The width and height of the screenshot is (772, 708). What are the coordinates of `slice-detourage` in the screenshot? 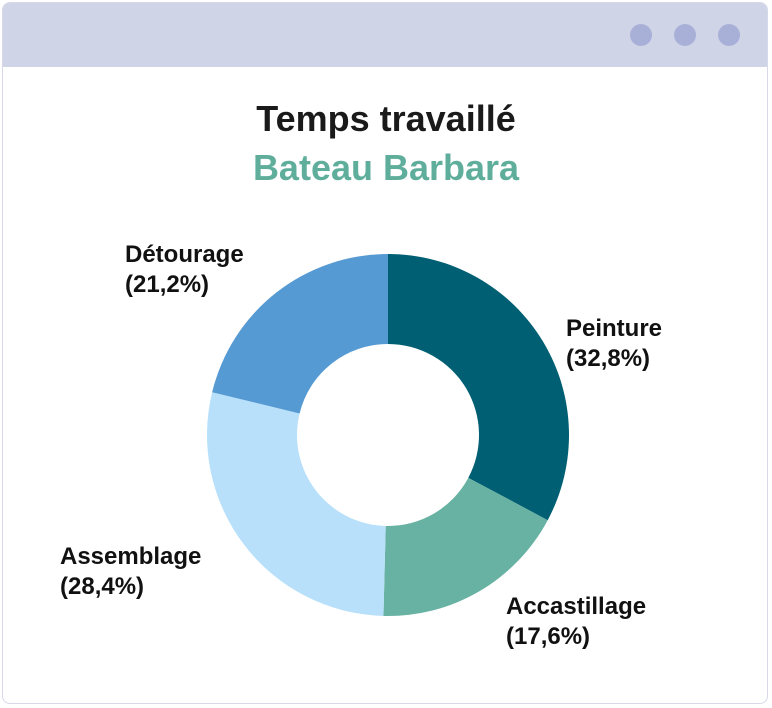 It's located at (300, 334).